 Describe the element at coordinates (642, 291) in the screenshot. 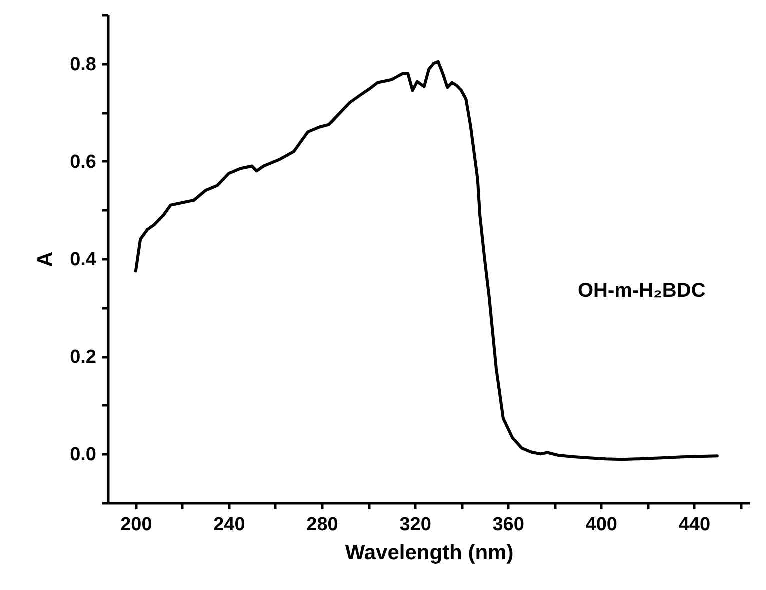

I see `text: OH-m-H₂BDC` at that location.